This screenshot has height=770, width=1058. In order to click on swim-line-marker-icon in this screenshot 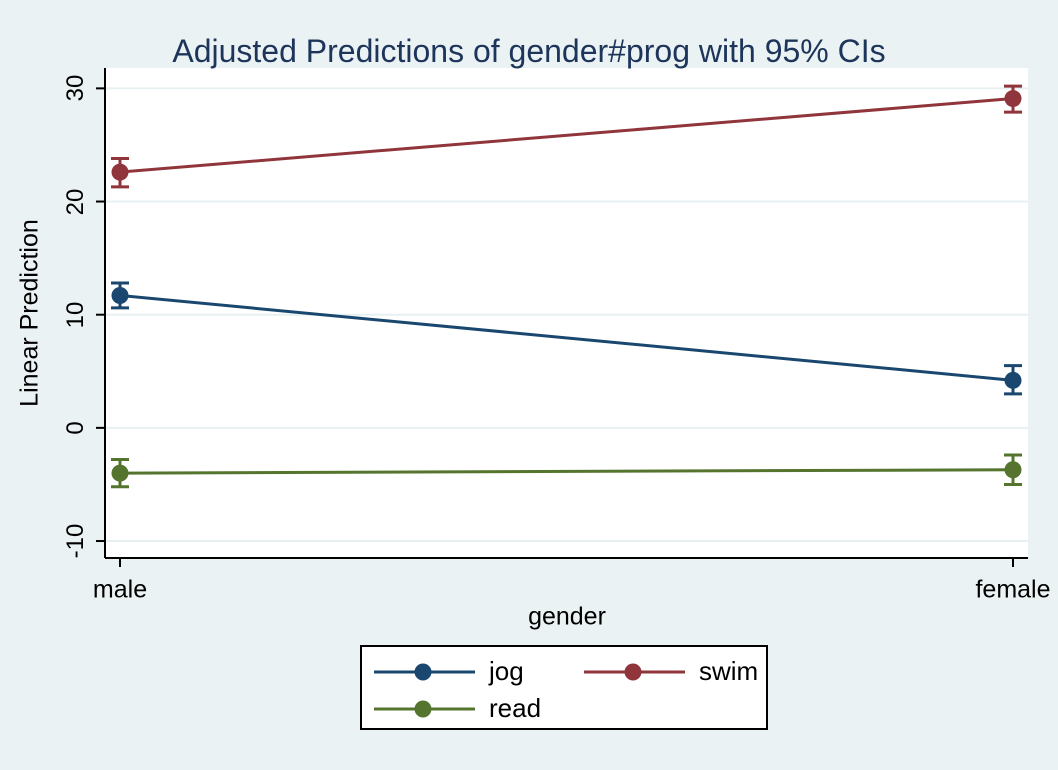, I will do `click(634, 671)`.